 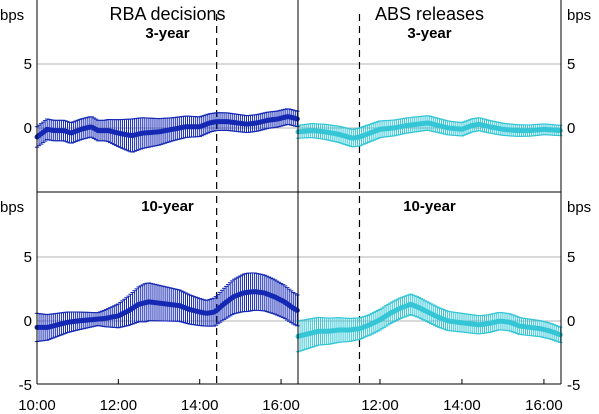 What do you see at coordinates (429, 130) in the screenshot?
I see `series-line-abs-3y` at bounding box center [429, 130].